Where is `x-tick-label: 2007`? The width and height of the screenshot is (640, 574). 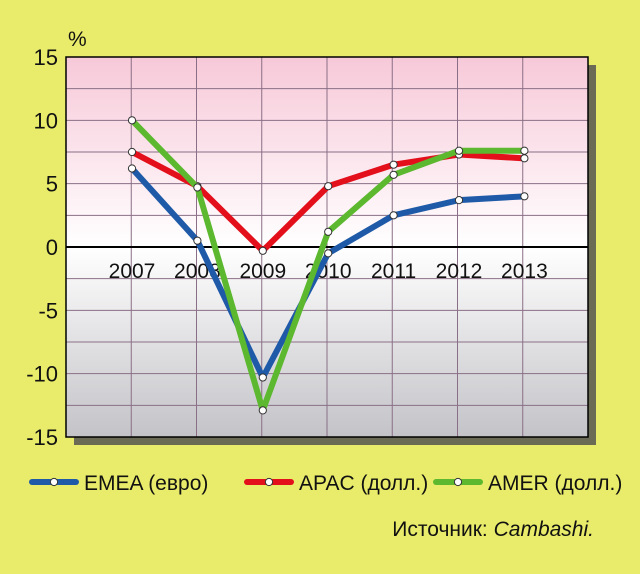
x-tick-label: 2007 is located at coordinates (132, 271).